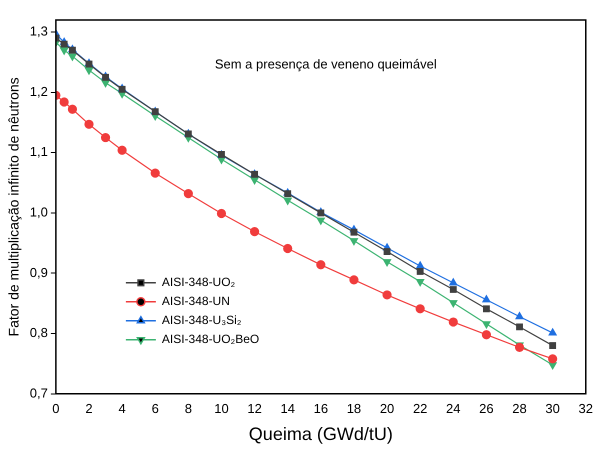 The image size is (596, 450). Describe the element at coordinates (552, 408) in the screenshot. I see `x-tick-label: 30` at that location.